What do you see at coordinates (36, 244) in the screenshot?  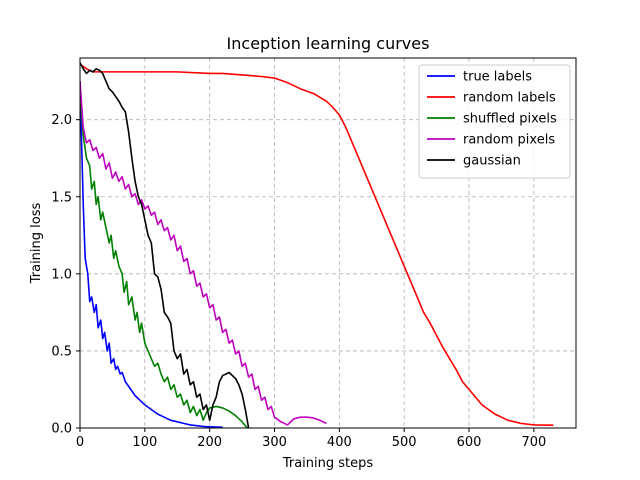 I see `y-axis-label: Training loss` at bounding box center [36, 244].